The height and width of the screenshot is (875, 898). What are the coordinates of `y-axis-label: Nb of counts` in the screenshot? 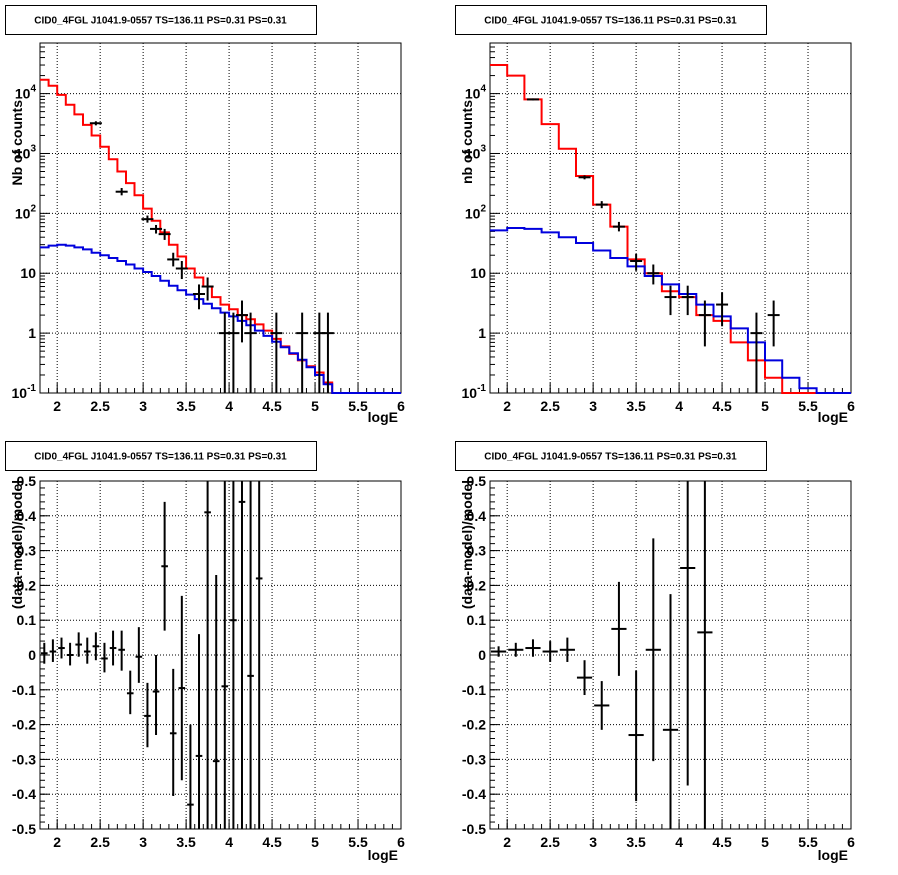 It's located at (17, 143).